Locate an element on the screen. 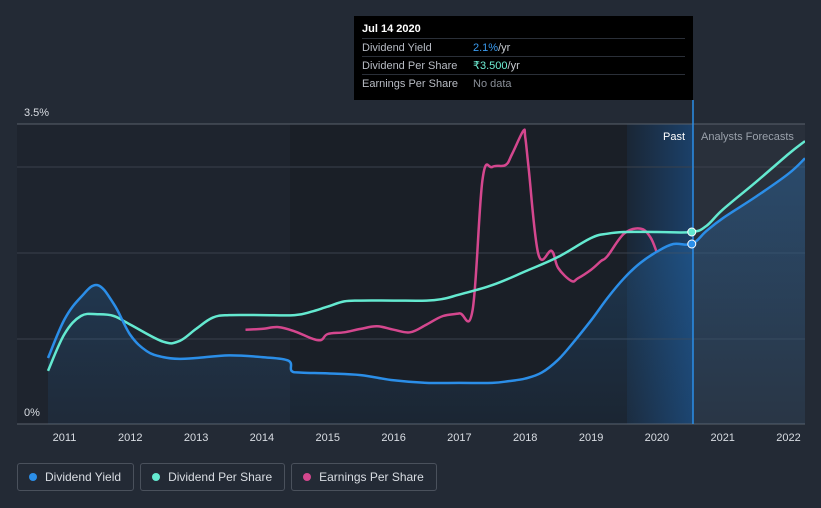 The width and height of the screenshot is (821, 508). tooltip-row-dps: Dividend Per Share ₹3.500 /yr is located at coordinates (523, 65).